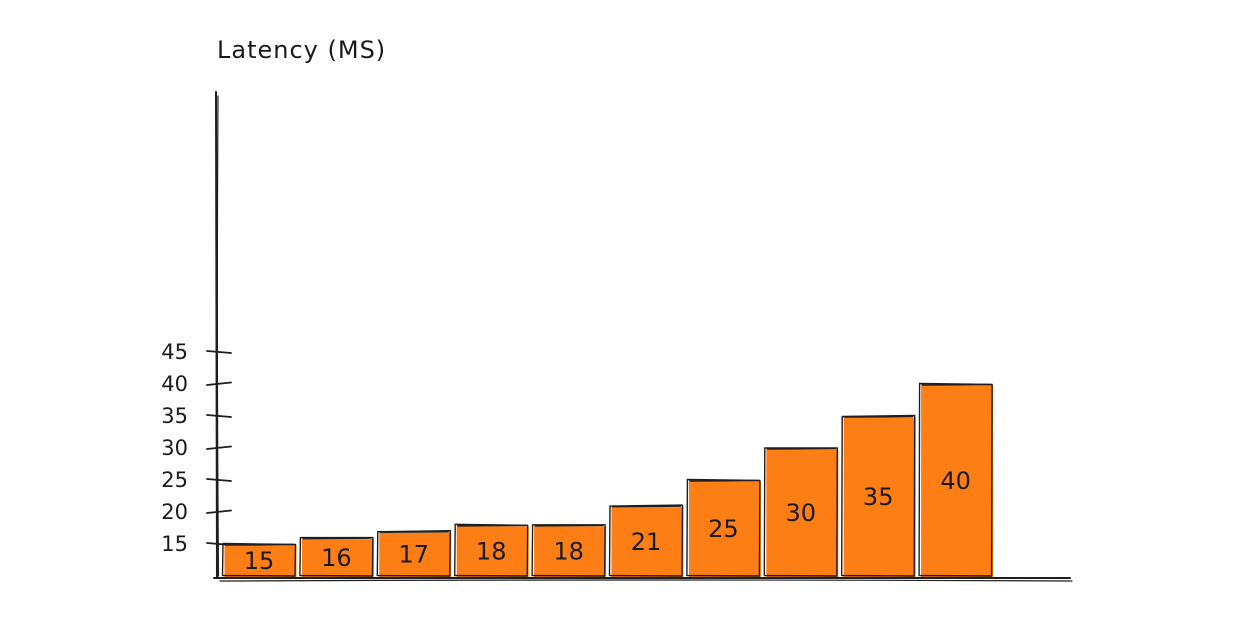  Describe the element at coordinates (646, 580) in the screenshot. I see `x-axis-line-stroke2` at that location.